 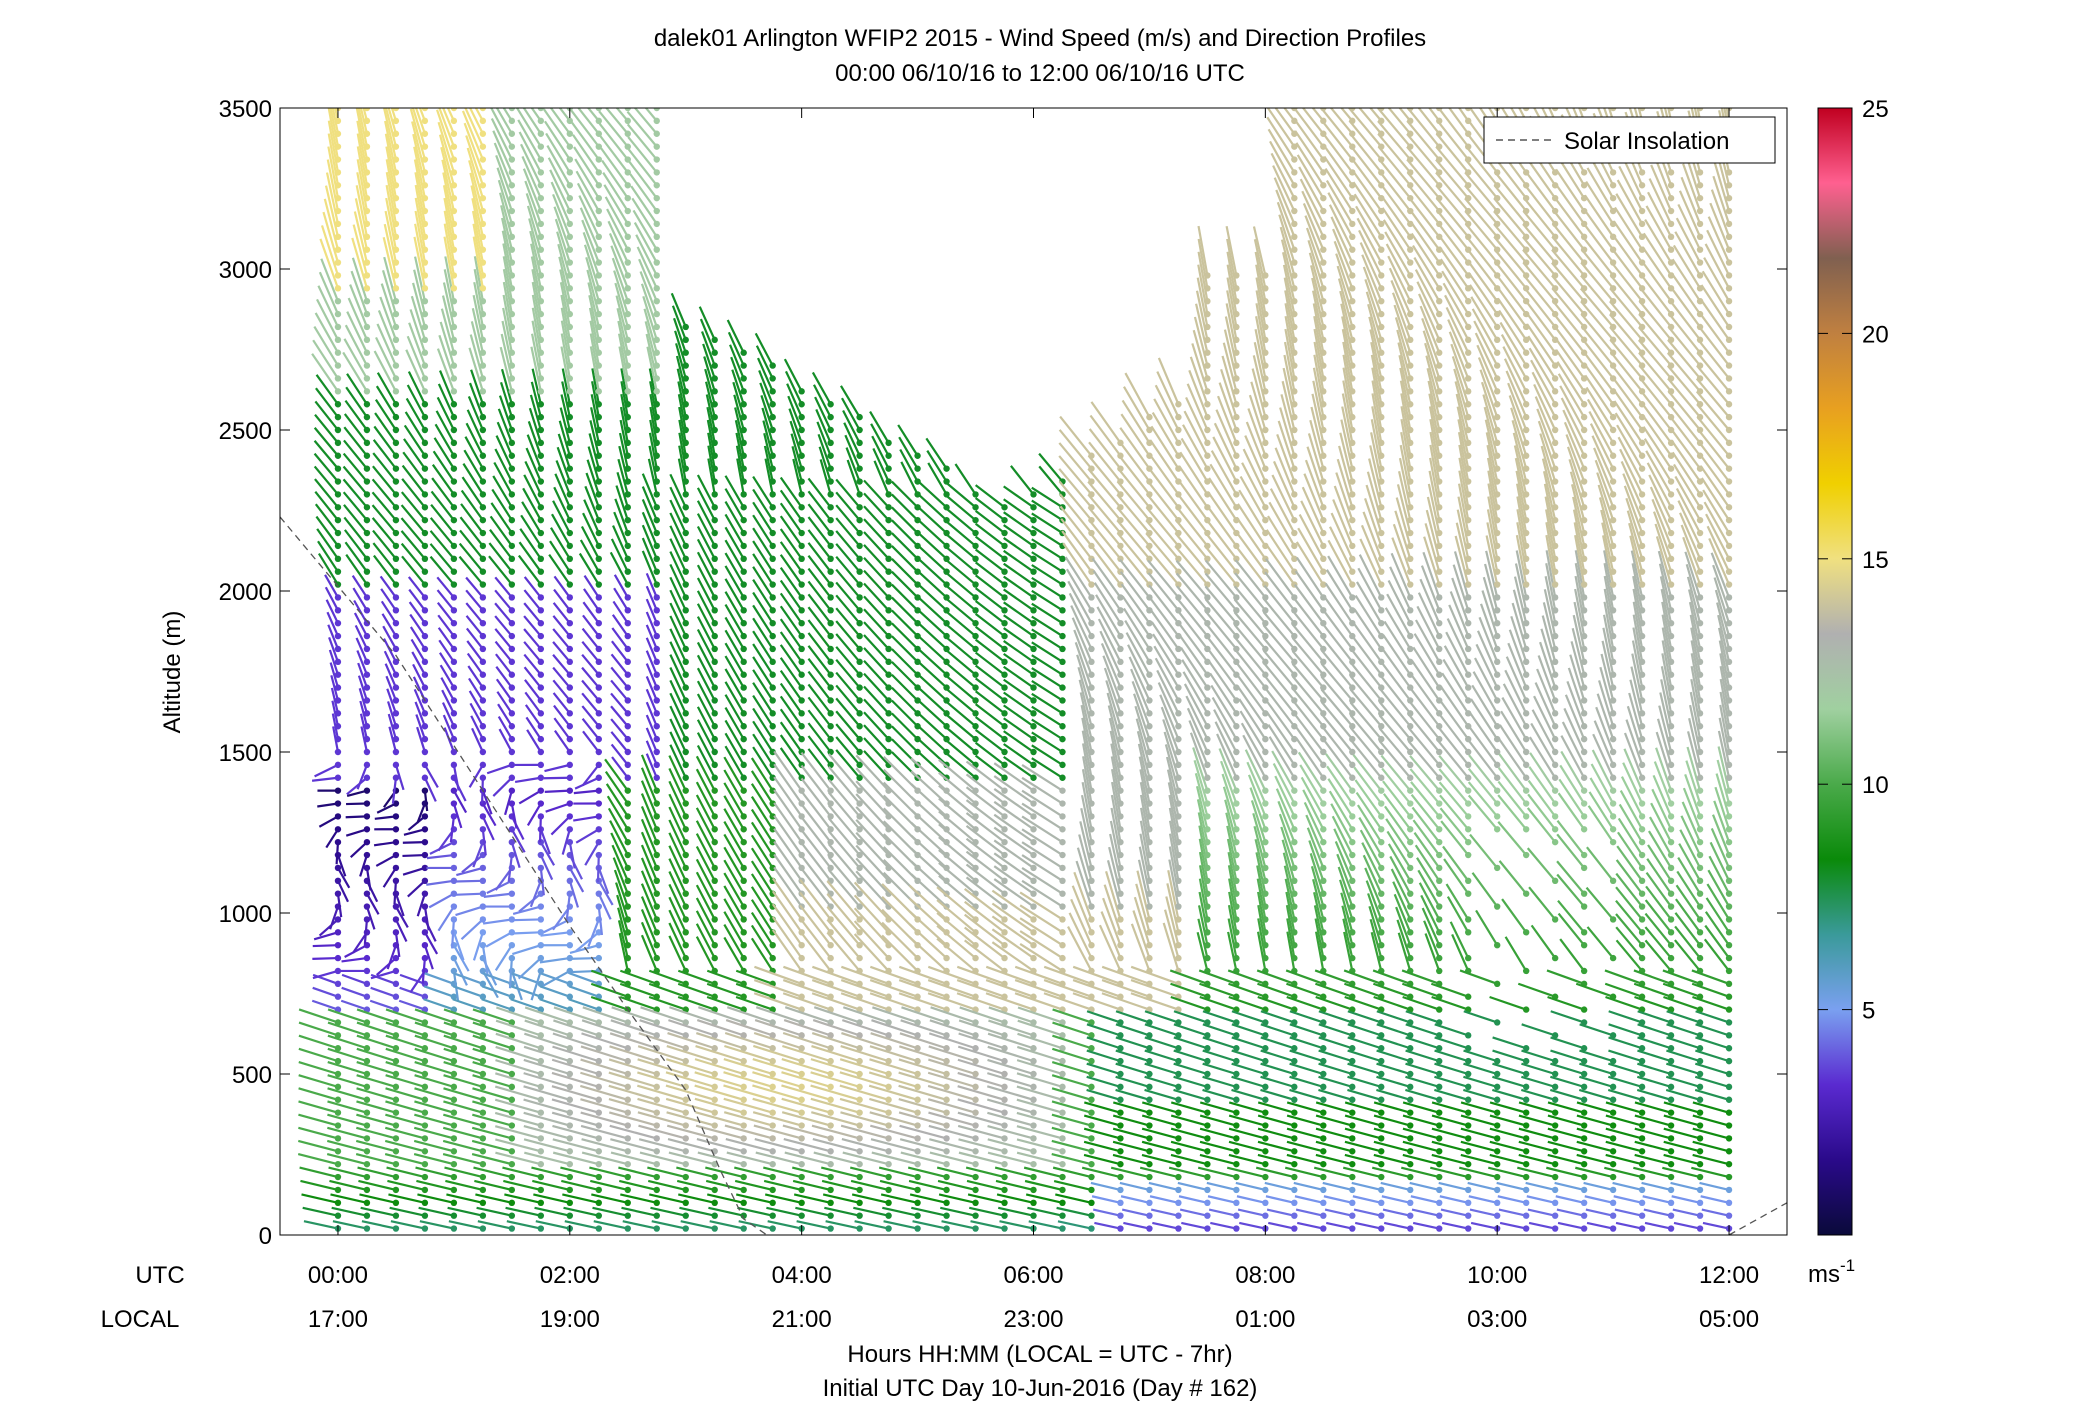 I want to click on chart-subtitle: 00:00 06/10/16 to 12:00 06/10/16 UTC, so click(x=1040, y=73).